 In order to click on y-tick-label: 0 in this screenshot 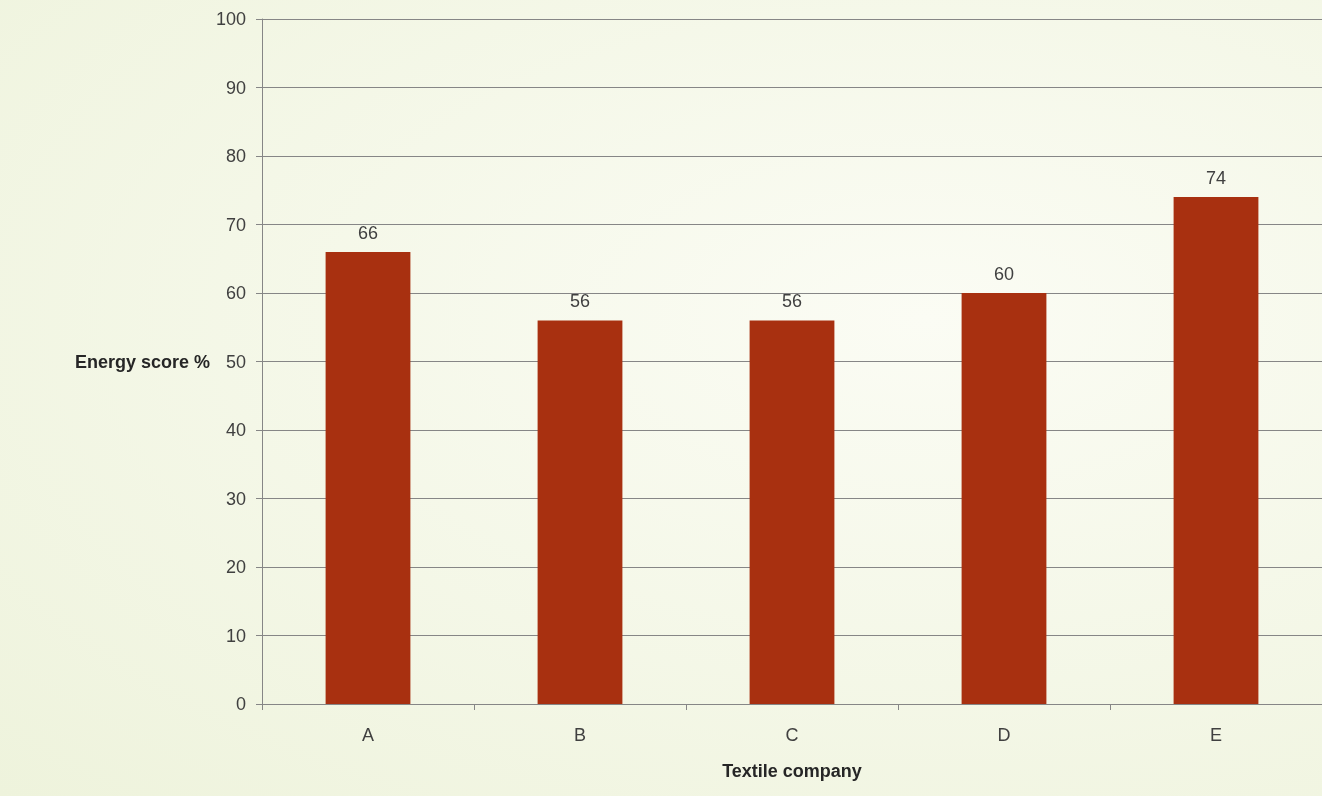, I will do `click(240, 704)`.